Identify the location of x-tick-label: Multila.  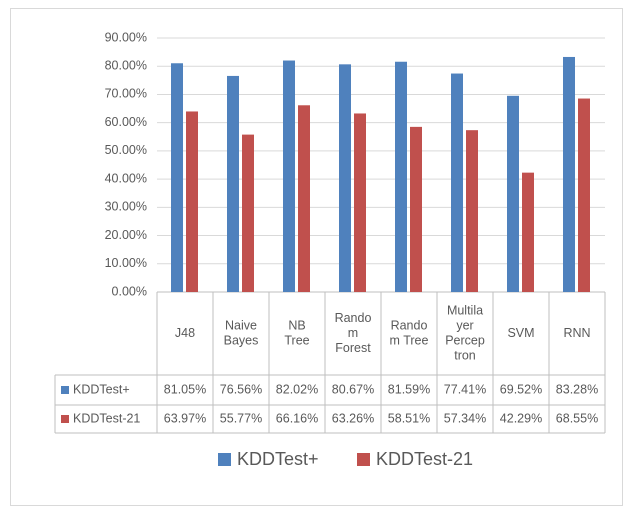
(465, 310).